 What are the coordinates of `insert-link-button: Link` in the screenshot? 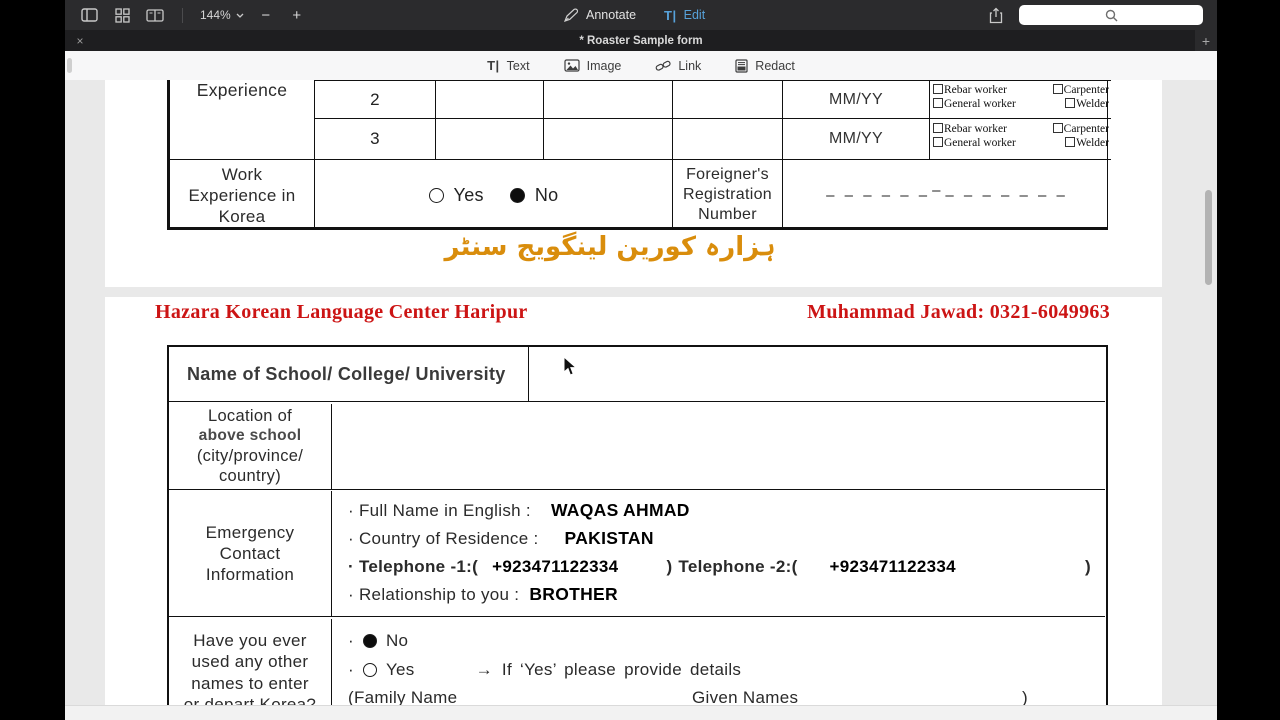 It's located at (678, 66).